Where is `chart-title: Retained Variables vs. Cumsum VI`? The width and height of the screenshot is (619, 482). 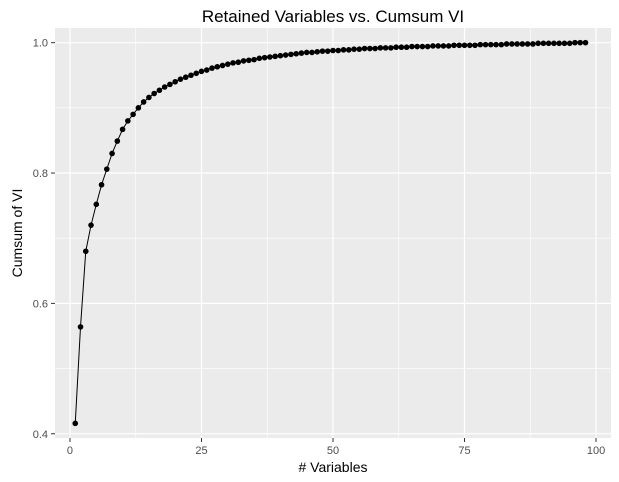
chart-title: Retained Variables vs. Cumsum VI is located at coordinates (333, 16).